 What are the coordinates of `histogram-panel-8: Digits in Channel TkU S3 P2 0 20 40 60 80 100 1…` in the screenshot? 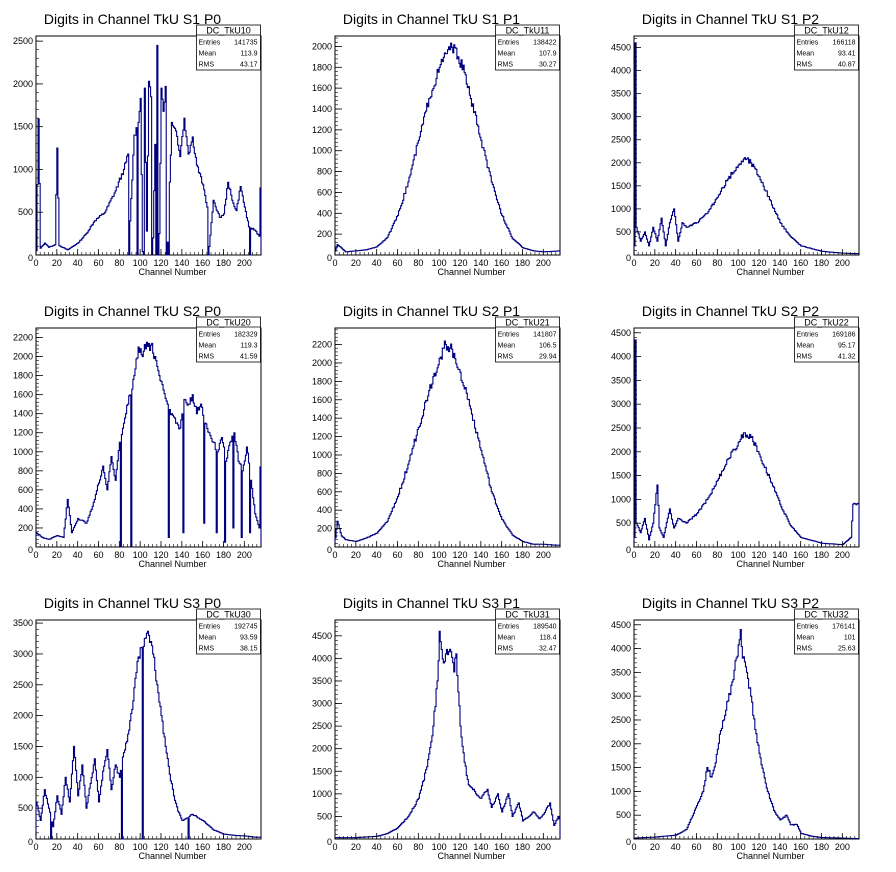 It's located at (735, 728).